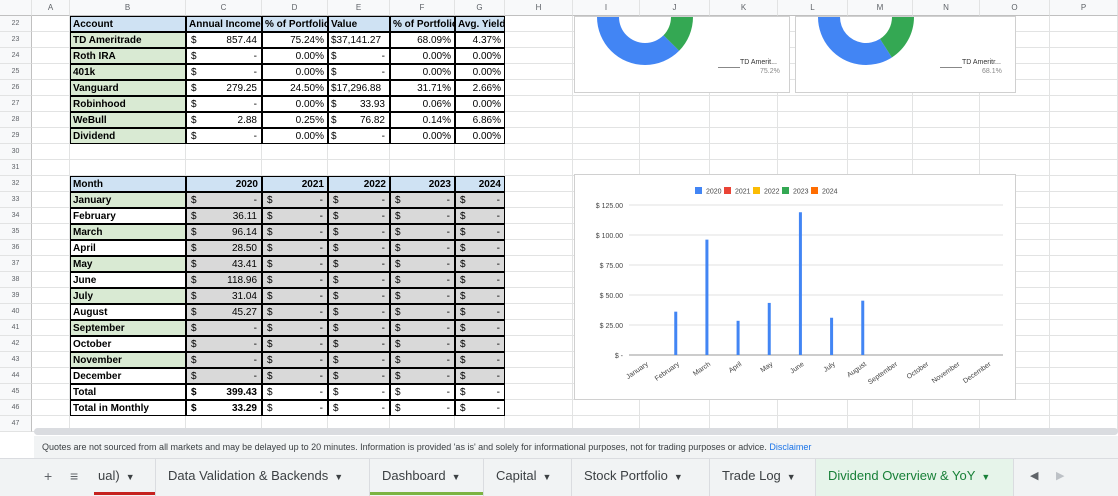  I want to click on dividend-2020-cell: $43.41, so click(224, 264).